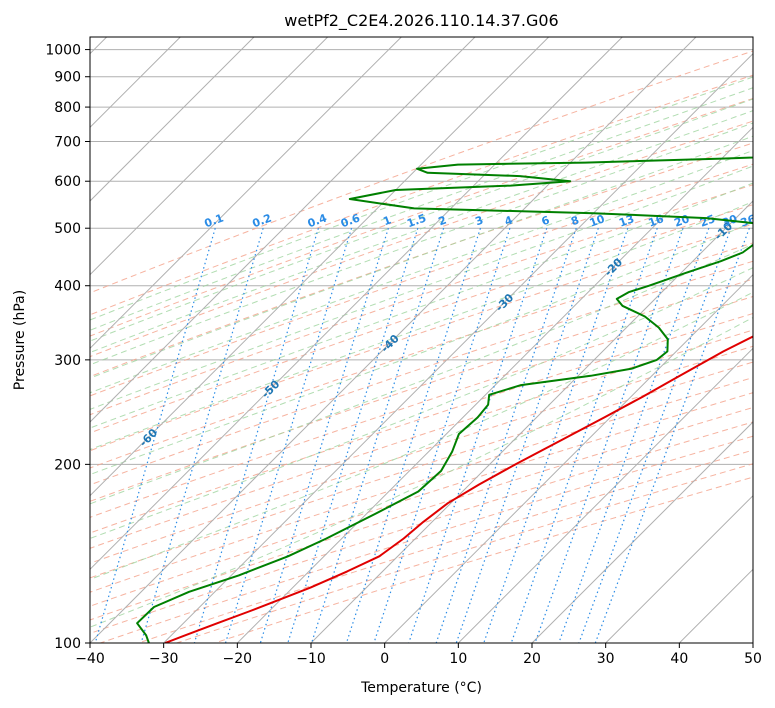 This screenshot has width=775, height=708. Describe the element at coordinates (67, 361) in the screenshot. I see `y-tick-label: 300` at that location.